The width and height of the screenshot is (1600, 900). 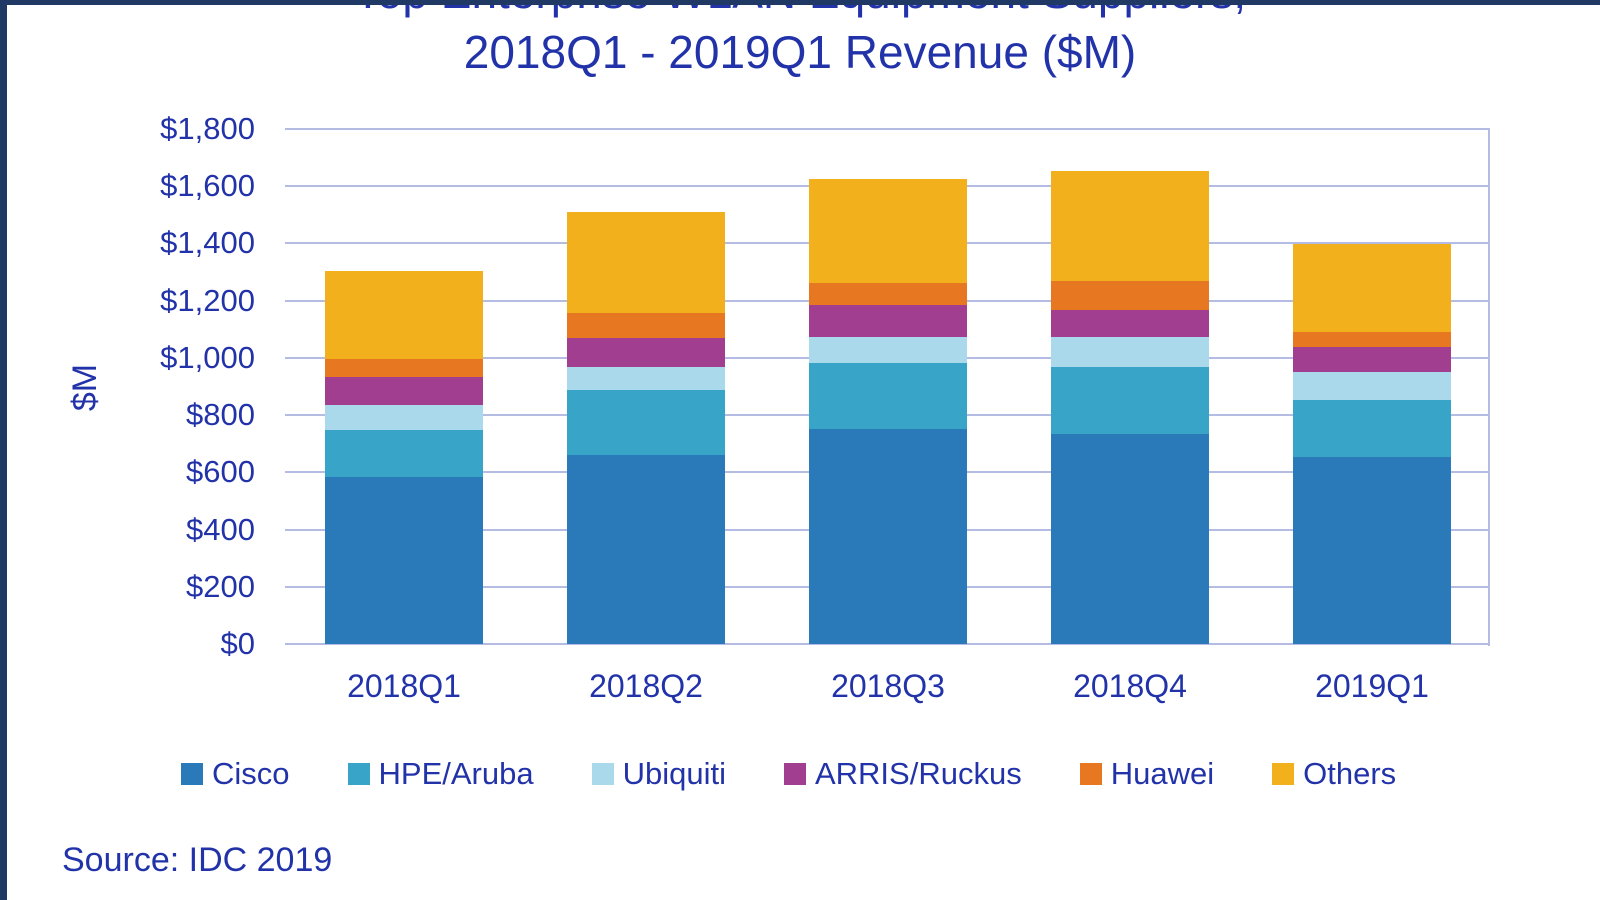 What do you see at coordinates (1372, 686) in the screenshot?
I see `x-tick-label-2019Q1: 2019Q1` at bounding box center [1372, 686].